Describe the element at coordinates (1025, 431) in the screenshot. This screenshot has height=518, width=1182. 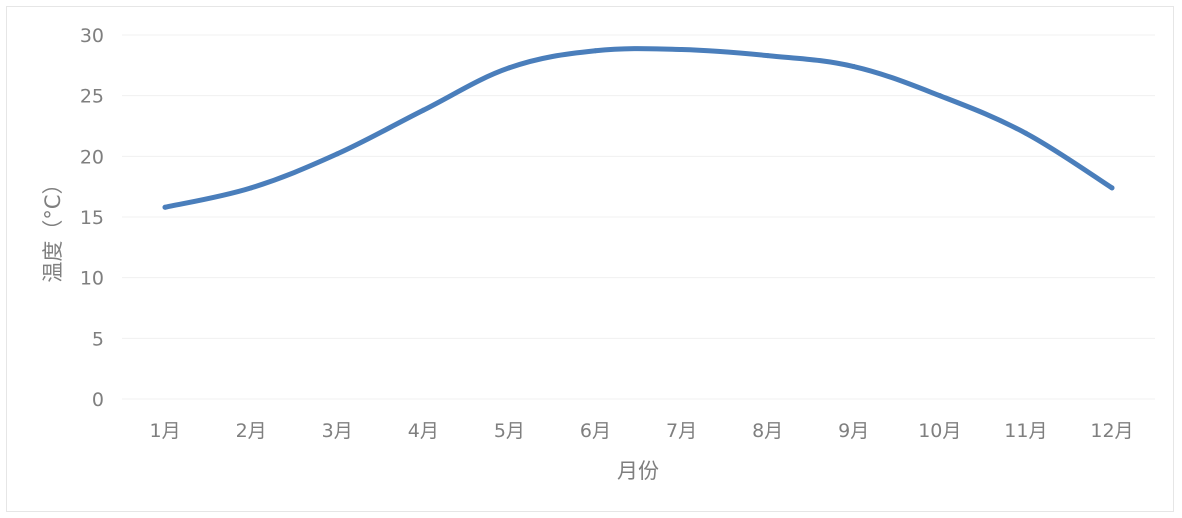
I see `x-tick-label: 11月` at that location.